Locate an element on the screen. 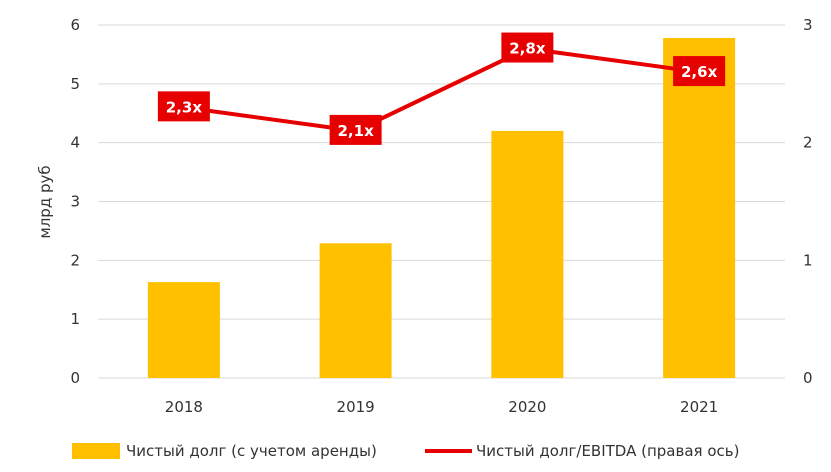  data-label: 2,8x is located at coordinates (527, 49).